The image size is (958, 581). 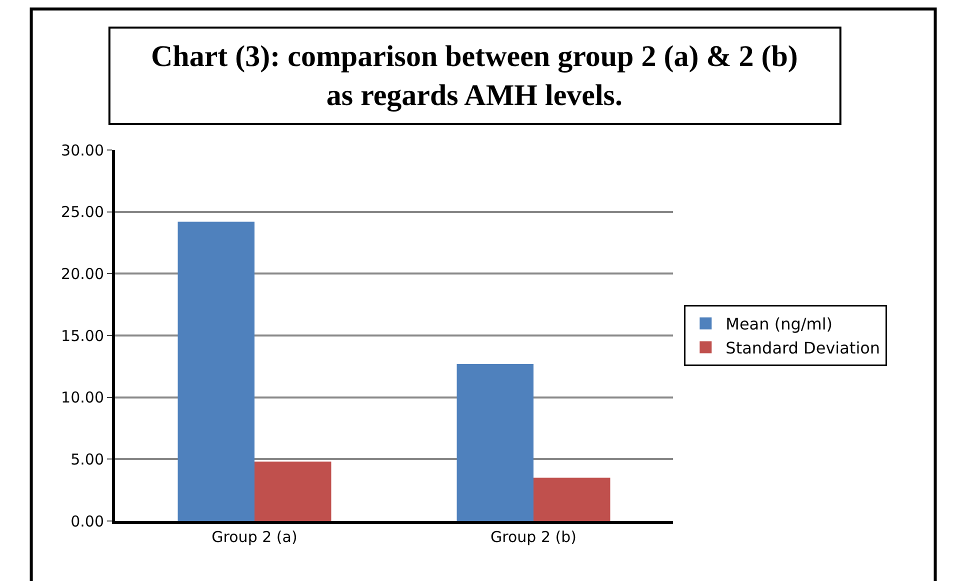 I want to click on x-tick-label: Group 2 (a), so click(x=255, y=537).